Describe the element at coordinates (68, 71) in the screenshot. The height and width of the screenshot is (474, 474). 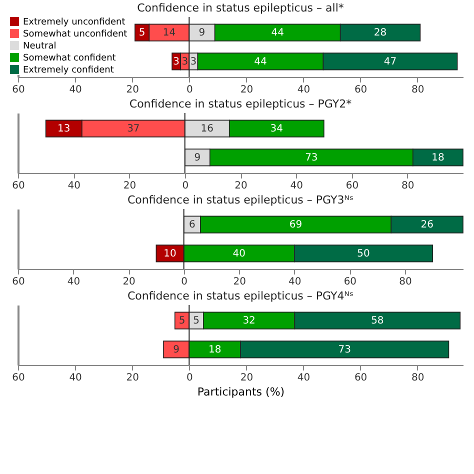
I see `legend-label: Extremely confident` at that location.